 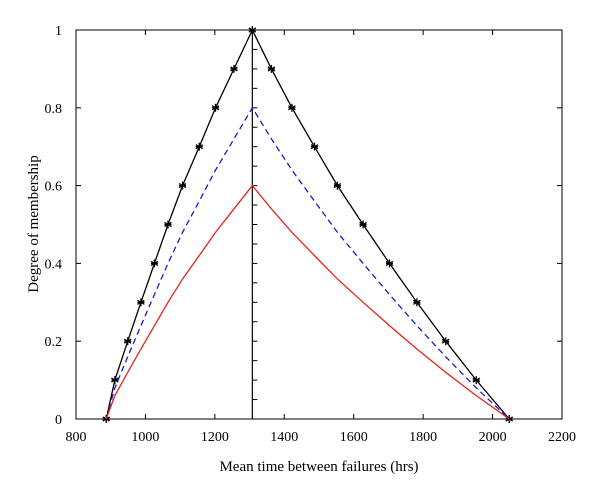 What do you see at coordinates (562, 437) in the screenshot?
I see `x-tick-label: 2200` at bounding box center [562, 437].